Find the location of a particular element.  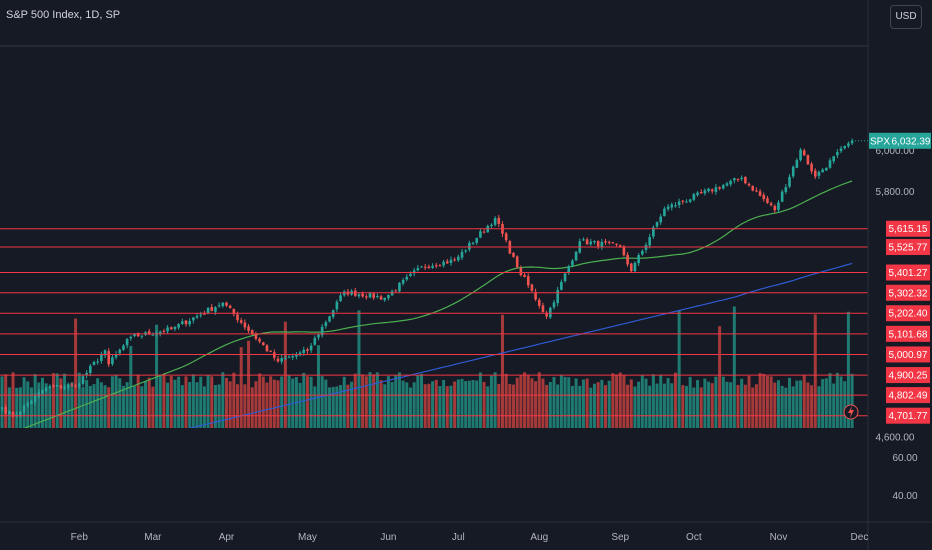

lightning-icon is located at coordinates (851, 412).